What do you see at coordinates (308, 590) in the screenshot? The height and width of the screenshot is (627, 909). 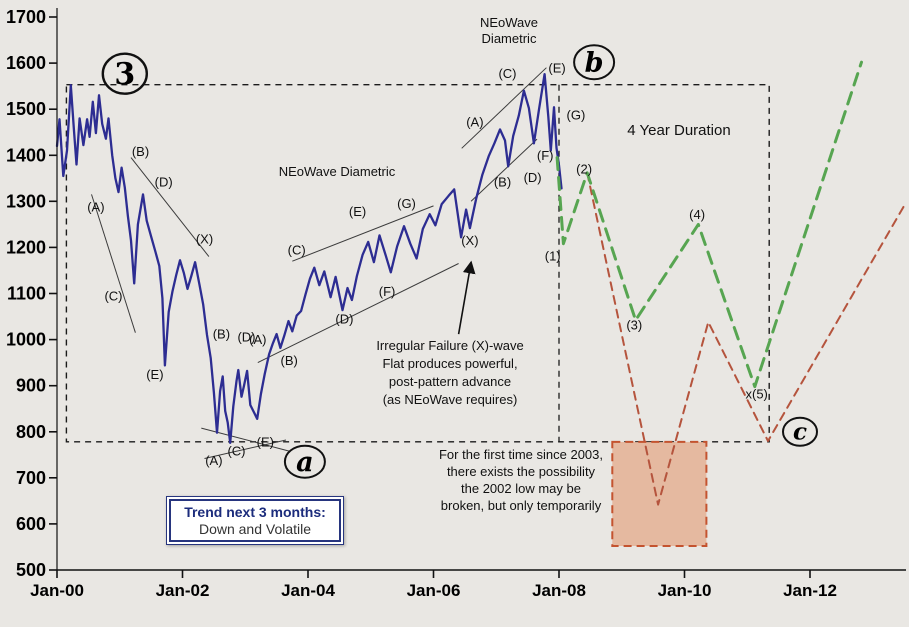 I see `x-tick-label: Jan-04` at bounding box center [308, 590].